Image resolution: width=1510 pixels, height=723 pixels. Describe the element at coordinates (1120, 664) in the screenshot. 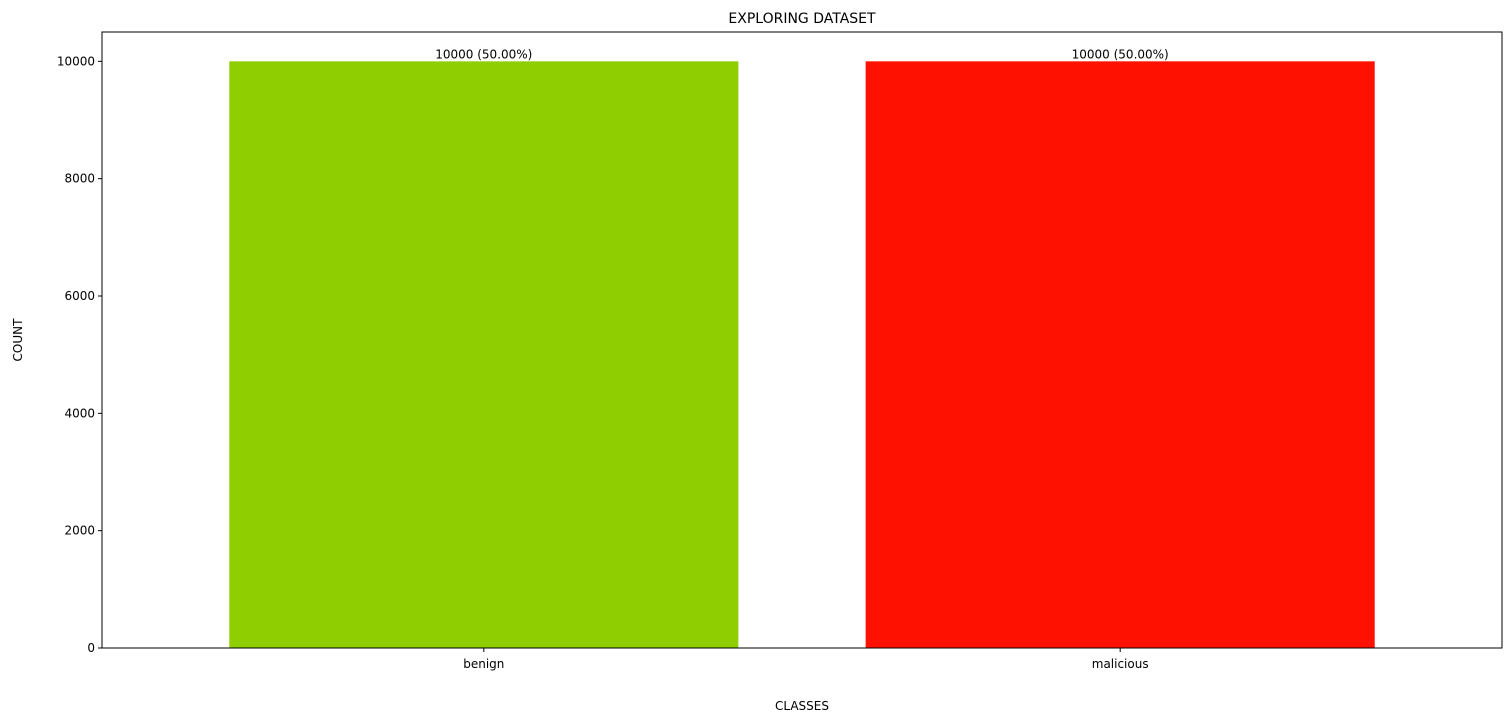

I see `x-tick-label: malicious` at that location.